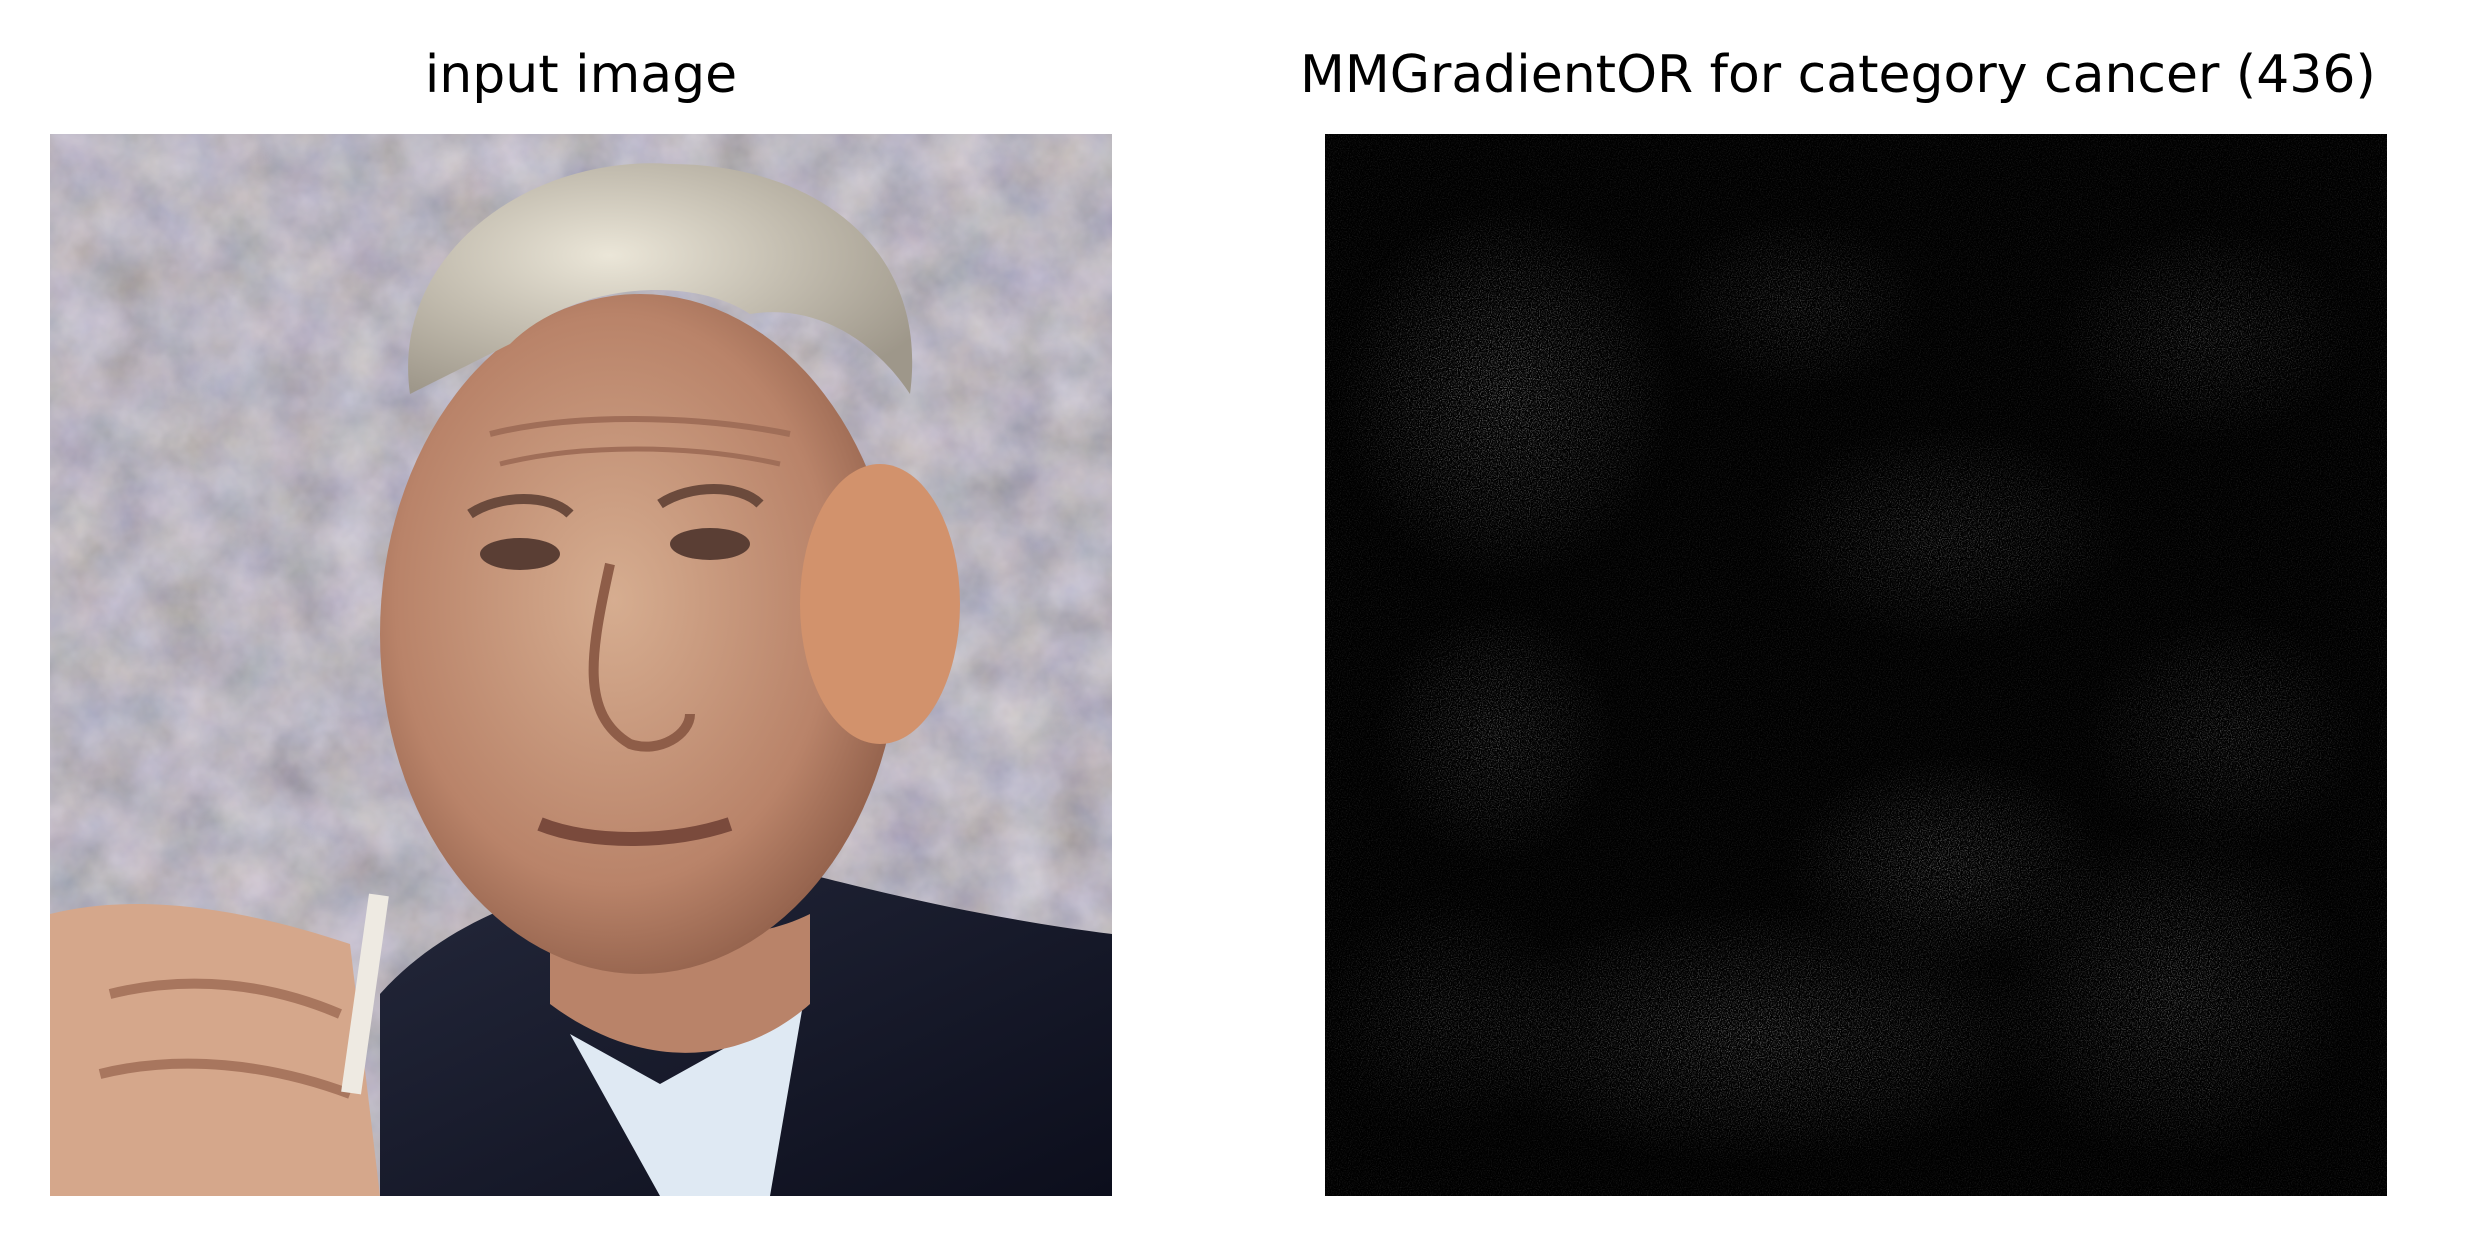  Describe the element at coordinates (690, 1080) in the screenshot. I see `shirt-collar` at that location.